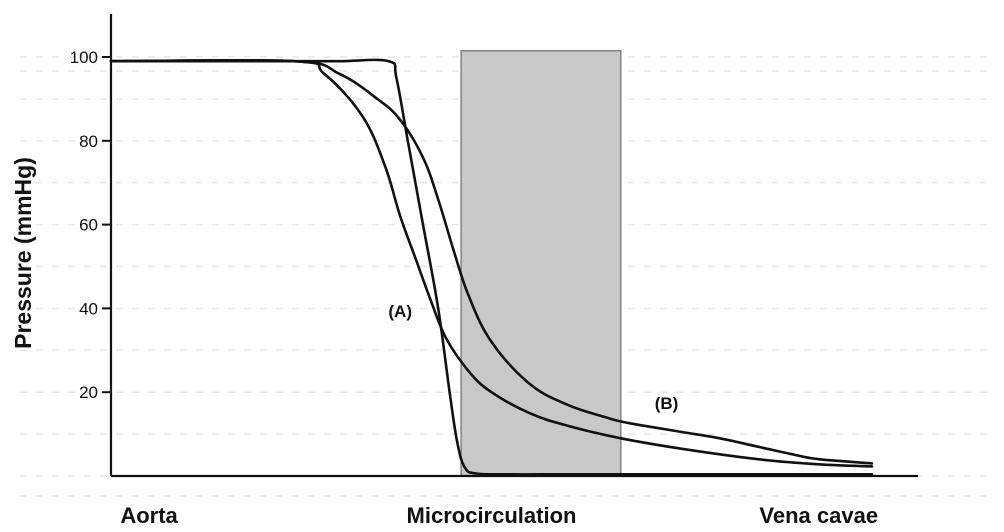 This screenshot has height=532, width=1004. I want to click on annotations: (A) (B), so click(533, 357).